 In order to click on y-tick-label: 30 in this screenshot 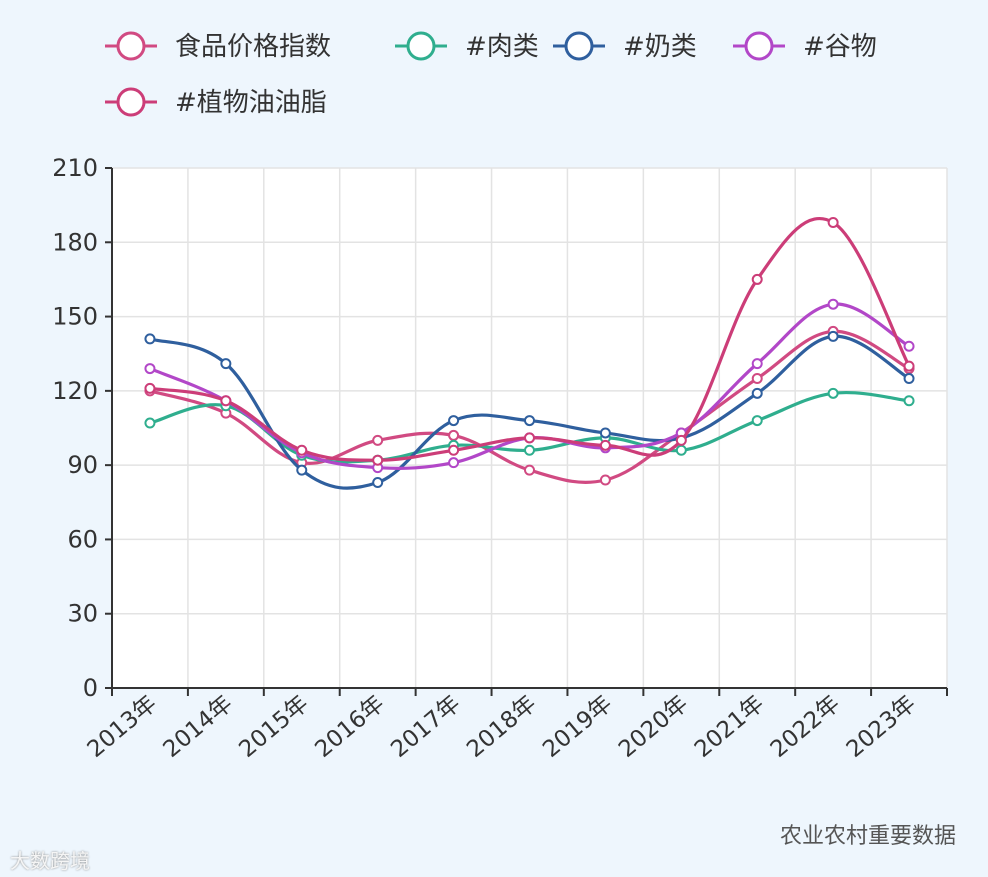, I will do `click(82, 614)`.